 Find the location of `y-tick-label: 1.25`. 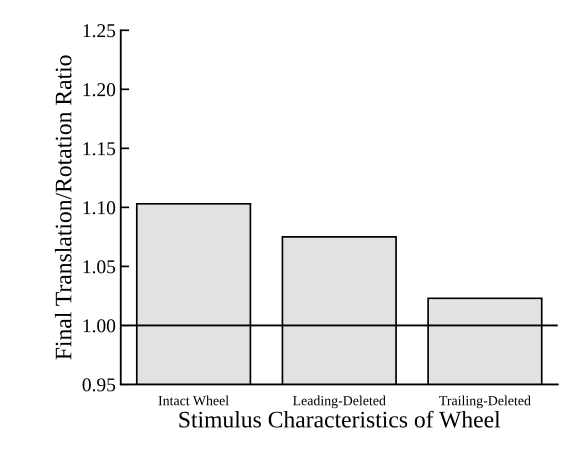

y-tick-label: 1.25 is located at coordinates (100, 31).